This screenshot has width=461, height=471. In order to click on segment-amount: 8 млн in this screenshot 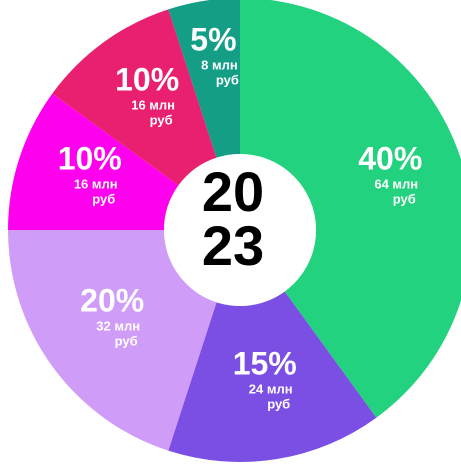, I will do `click(219, 65)`.